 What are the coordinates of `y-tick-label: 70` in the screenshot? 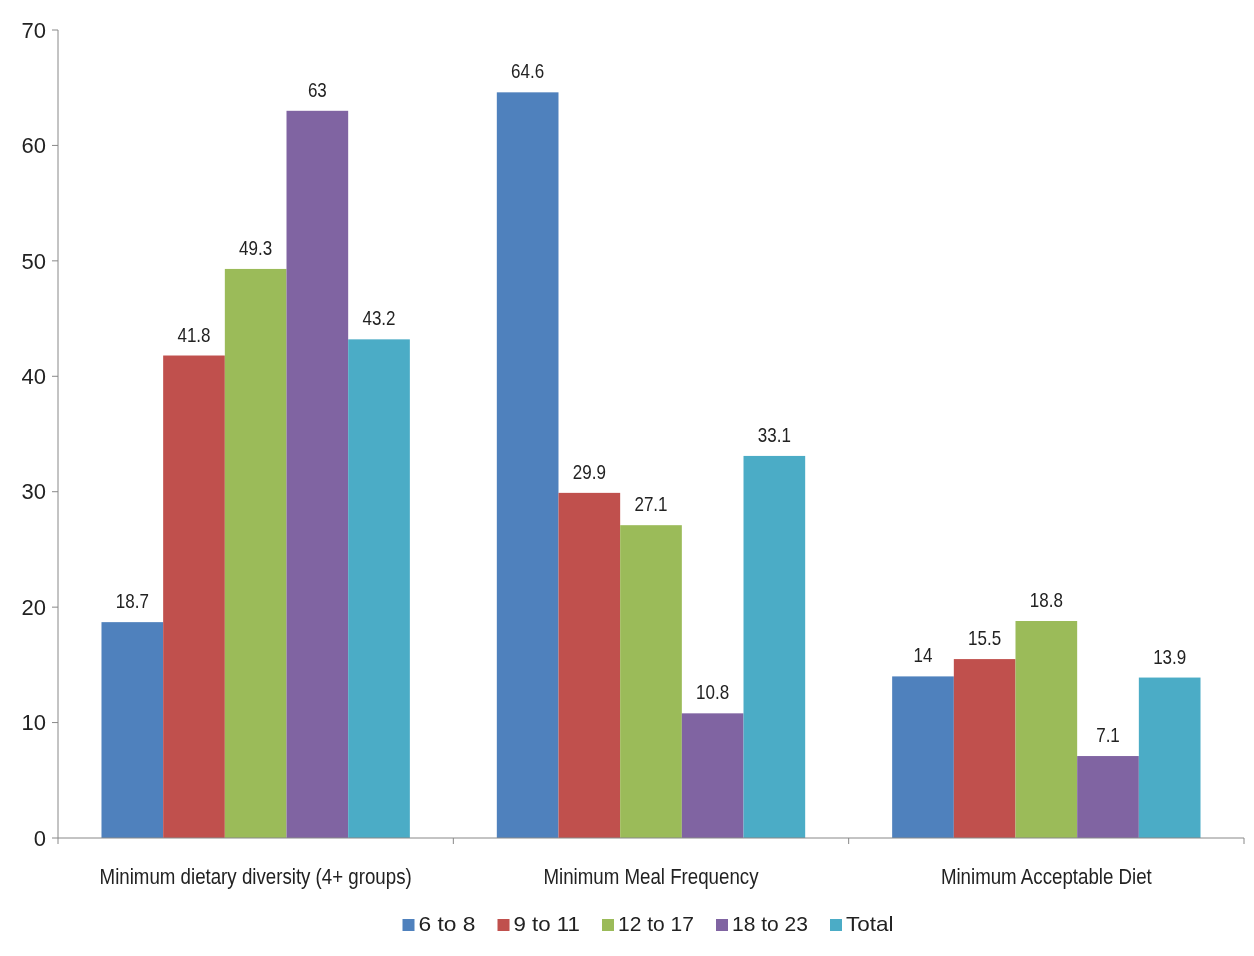 It's located at (33, 30).